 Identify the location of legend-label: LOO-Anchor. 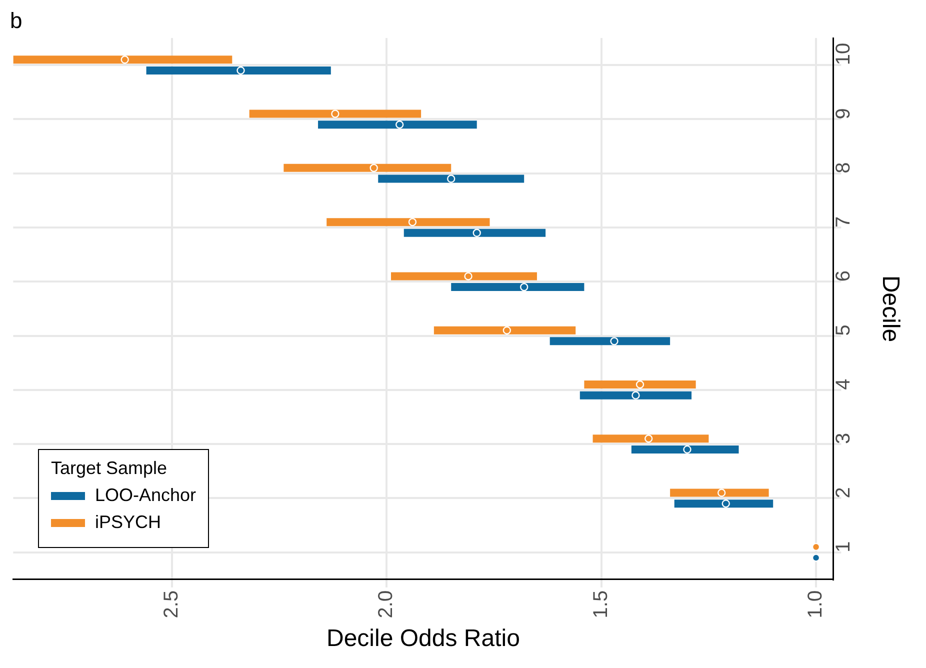
(145, 495).